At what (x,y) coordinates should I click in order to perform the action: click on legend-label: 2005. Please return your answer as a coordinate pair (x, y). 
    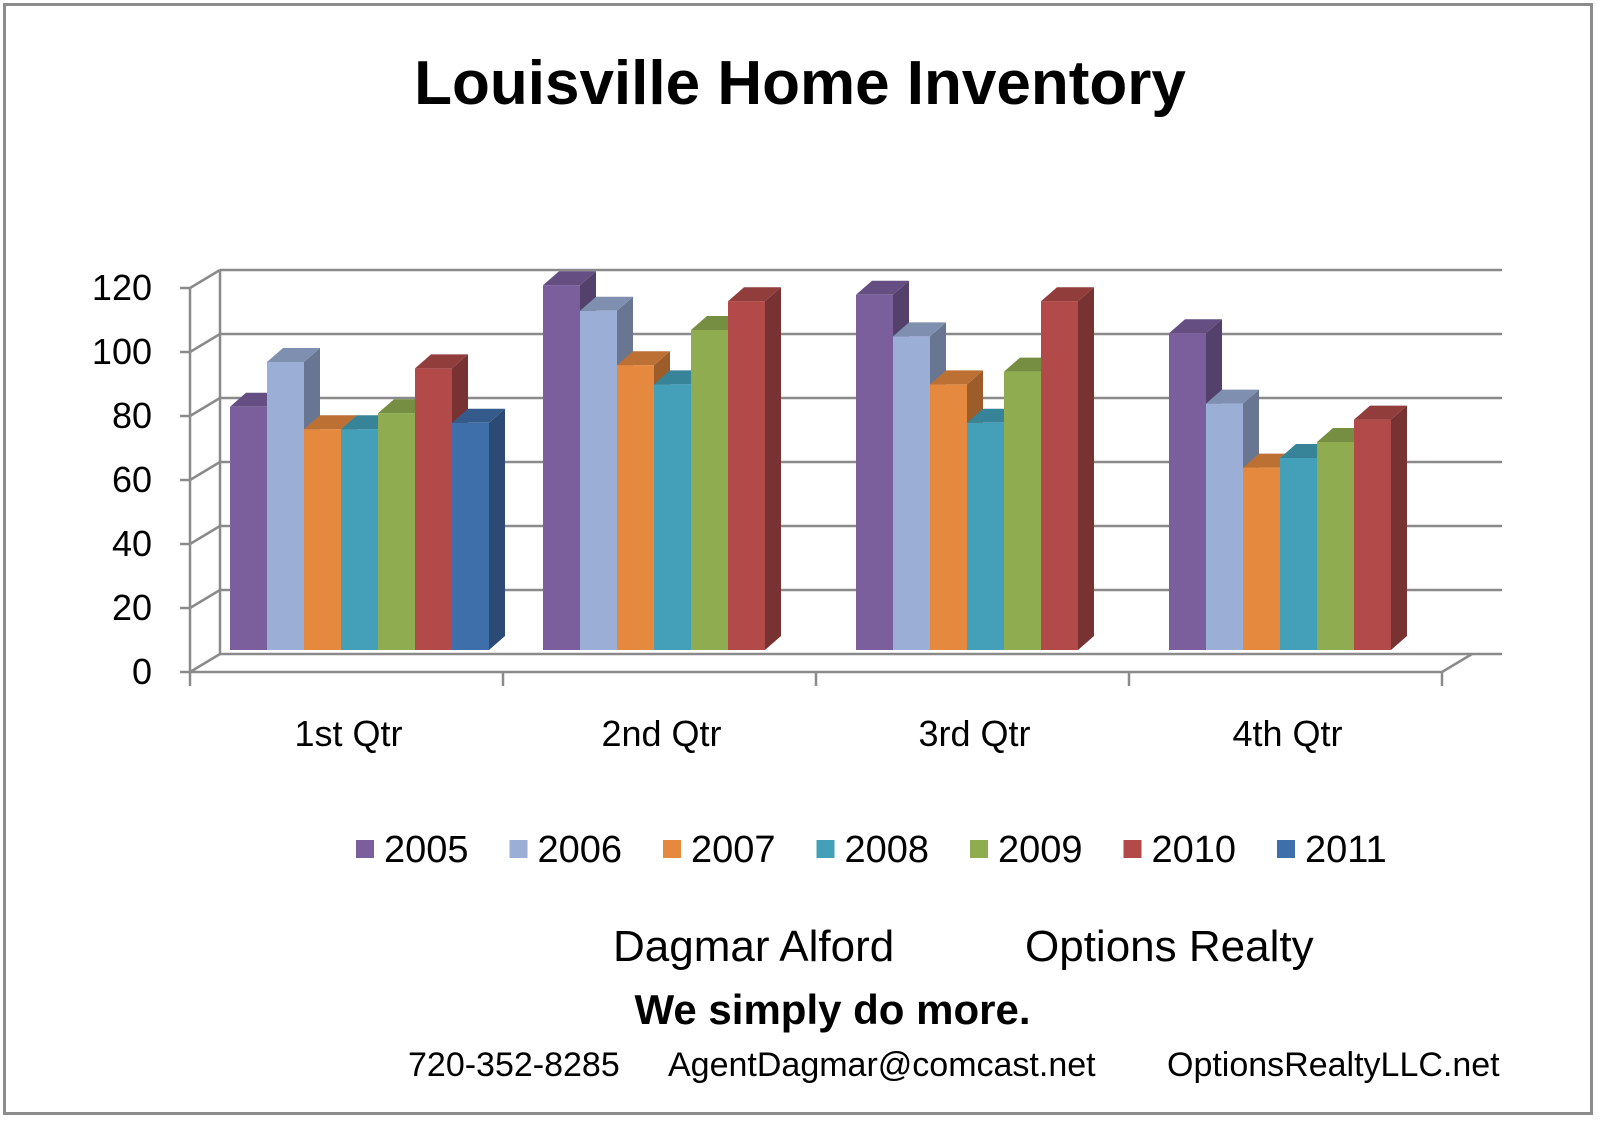
    Looking at the image, I should click on (426, 850).